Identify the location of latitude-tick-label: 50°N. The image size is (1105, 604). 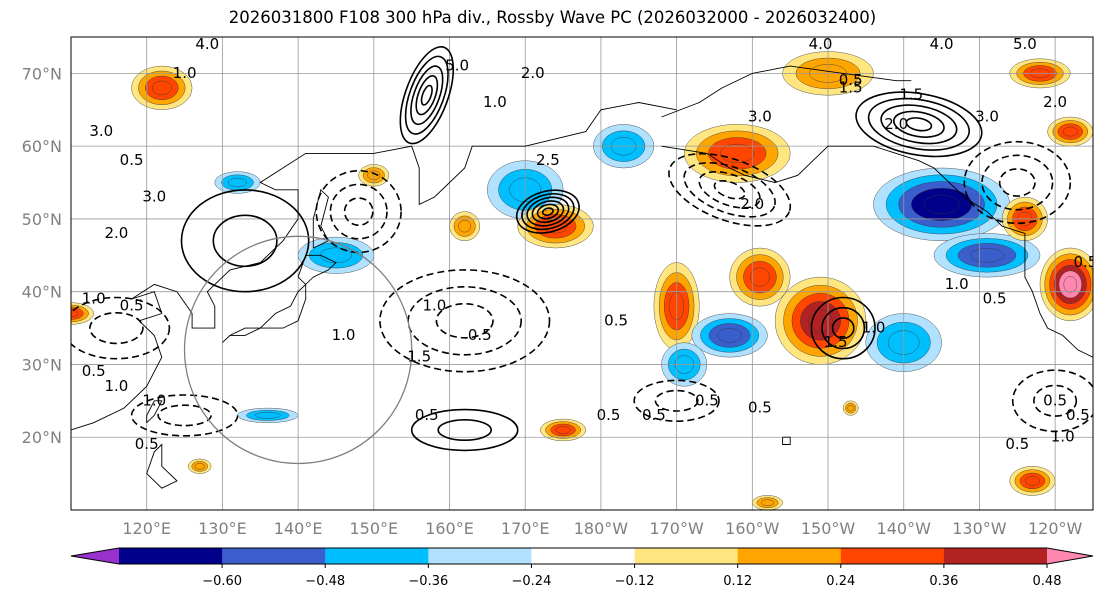
(42, 219).